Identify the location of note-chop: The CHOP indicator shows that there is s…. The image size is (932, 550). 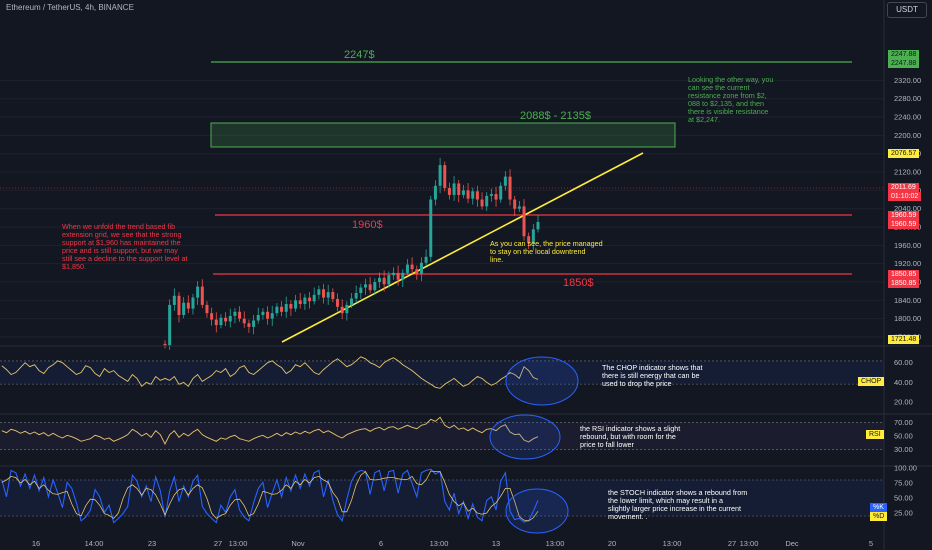
(652, 375).